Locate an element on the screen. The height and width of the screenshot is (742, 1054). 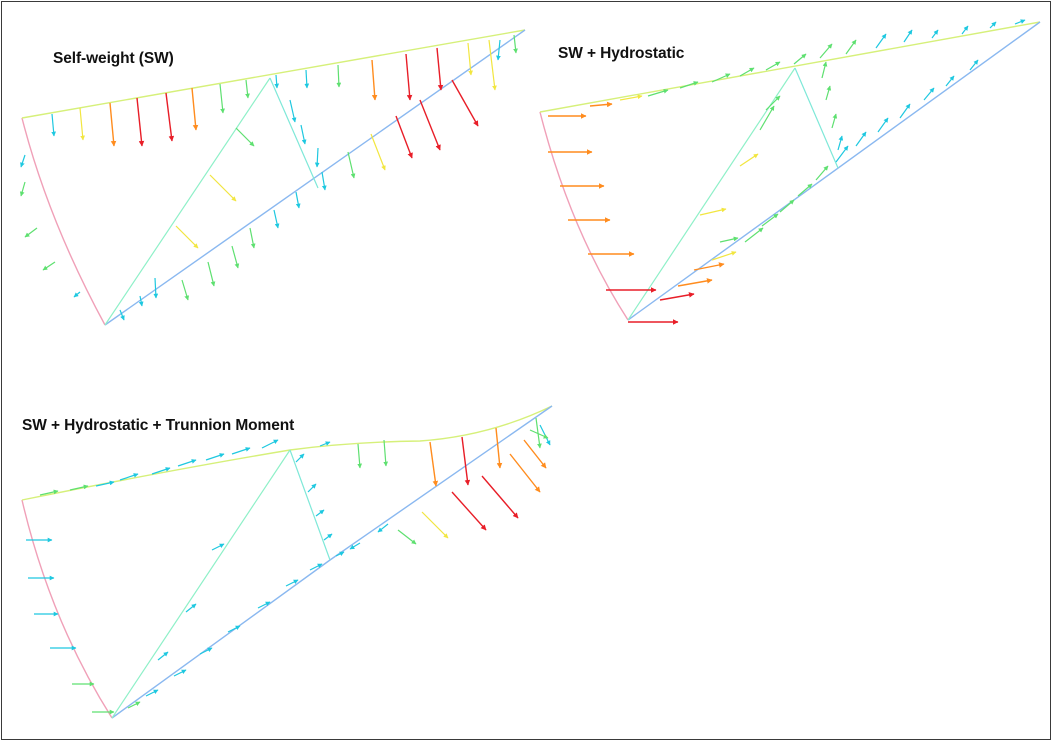
diagonal-brace is located at coordinates (187, 201).